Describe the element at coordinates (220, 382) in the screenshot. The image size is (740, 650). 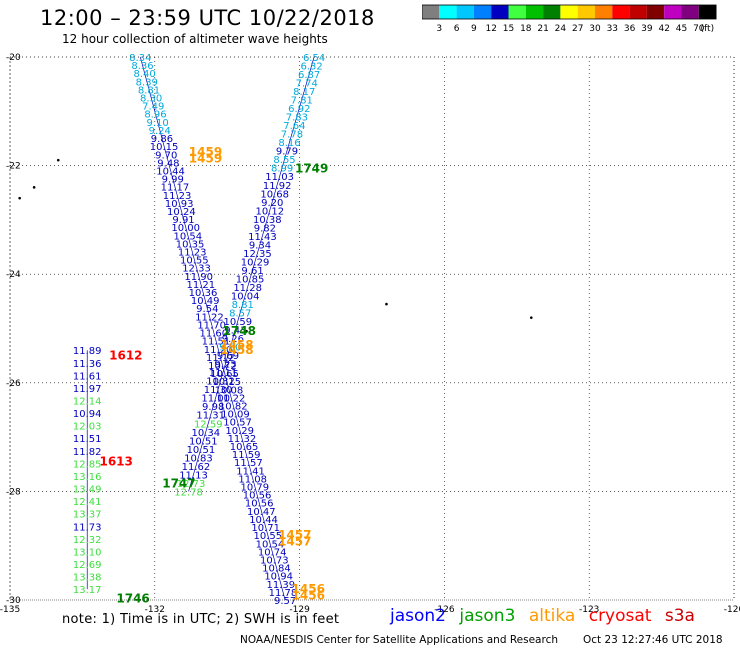
I see `wave-height-label: 10.32` at that location.